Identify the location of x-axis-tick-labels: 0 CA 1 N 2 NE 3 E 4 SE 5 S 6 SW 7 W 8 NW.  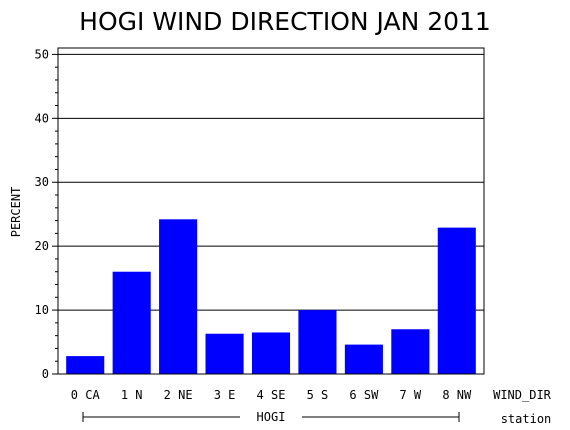
(271, 395).